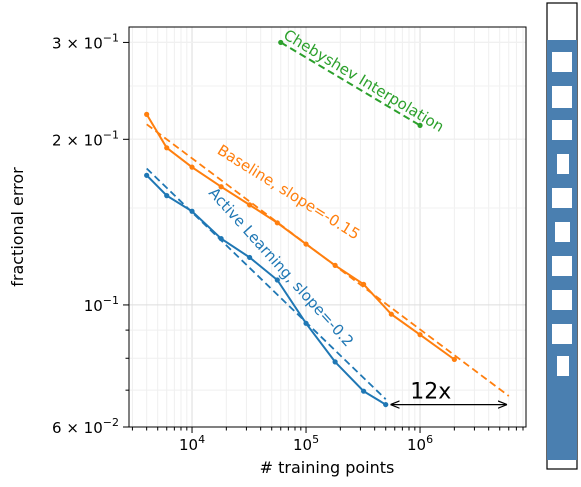  I want to click on x-axis-label: # training points, so click(327, 467).